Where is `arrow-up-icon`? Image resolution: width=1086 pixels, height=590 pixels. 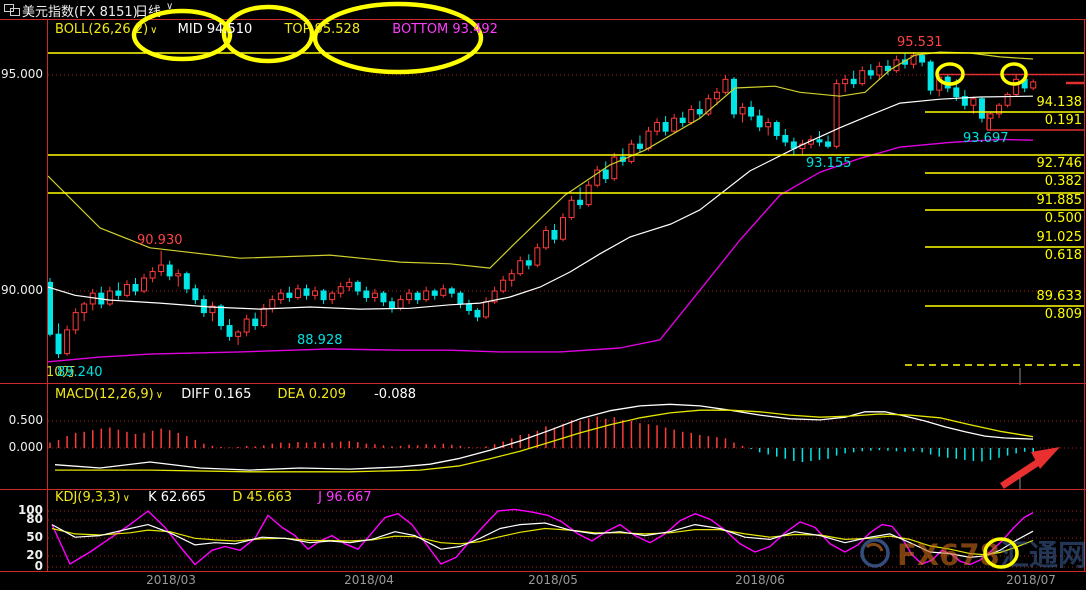 arrow-up-icon is located at coordinates (1045, 458).